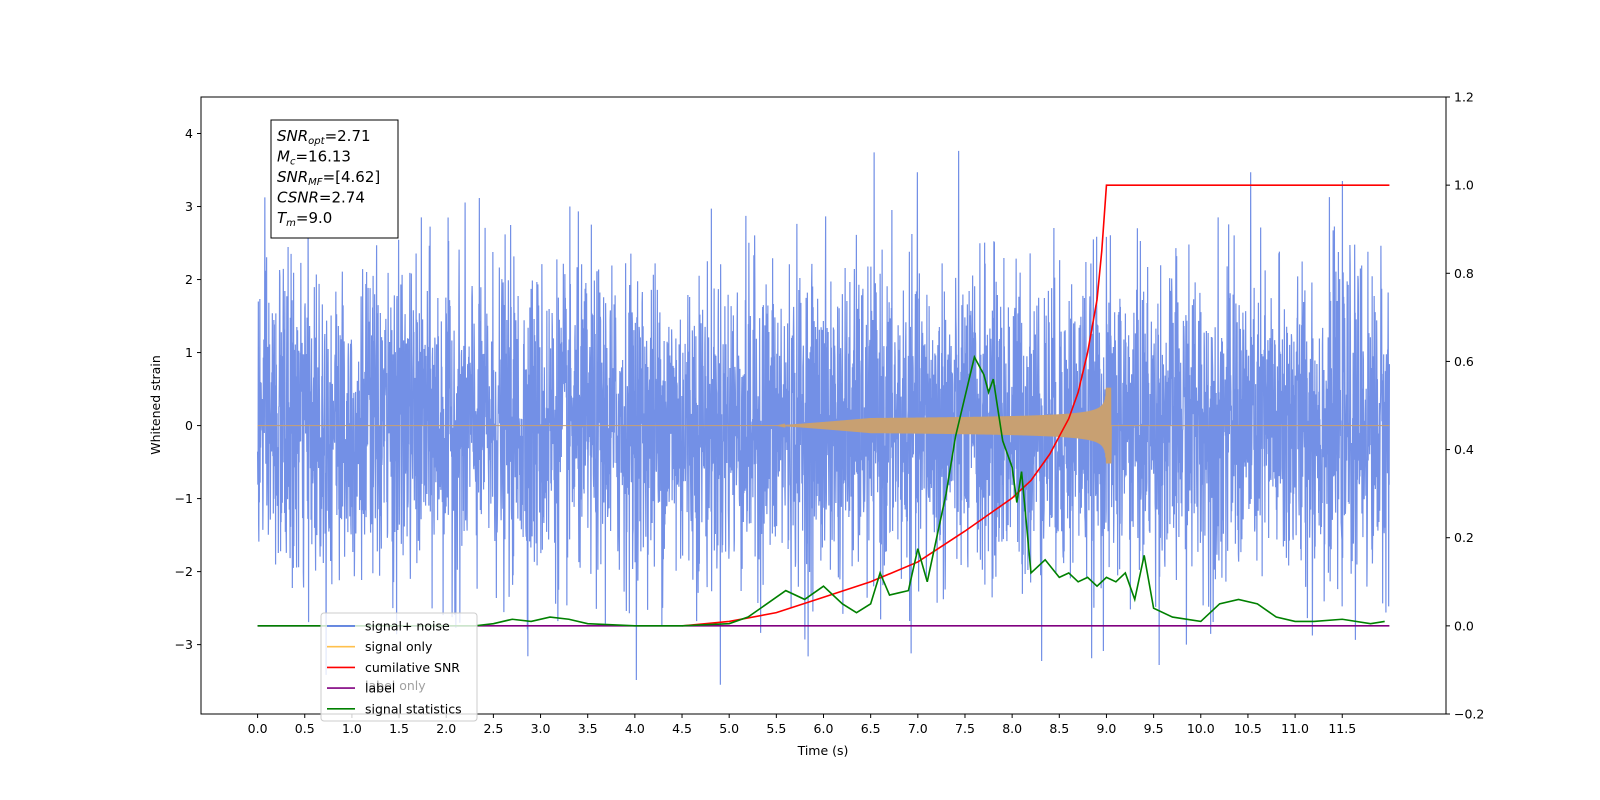 This screenshot has width=1600, height=800. What do you see at coordinates (184, 498) in the screenshot?
I see `y-left-tick-label: −1` at bounding box center [184, 498].